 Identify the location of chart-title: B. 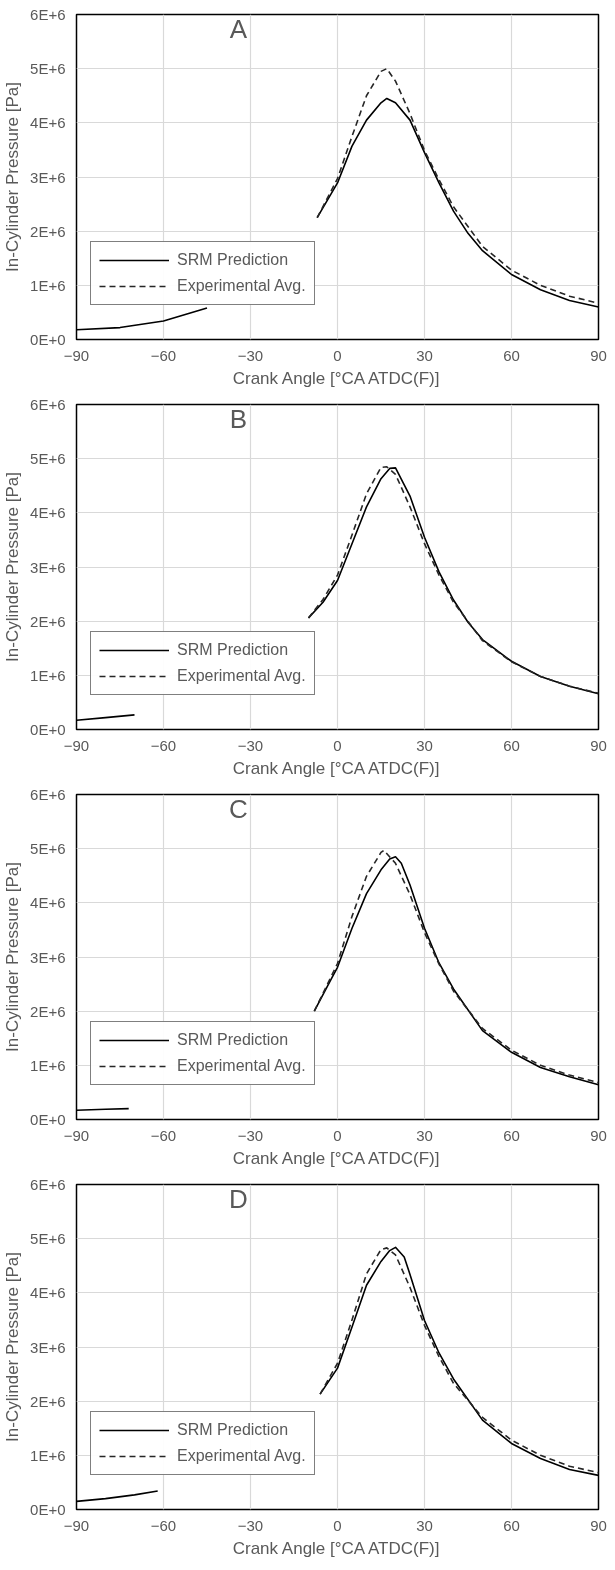
(238, 419).